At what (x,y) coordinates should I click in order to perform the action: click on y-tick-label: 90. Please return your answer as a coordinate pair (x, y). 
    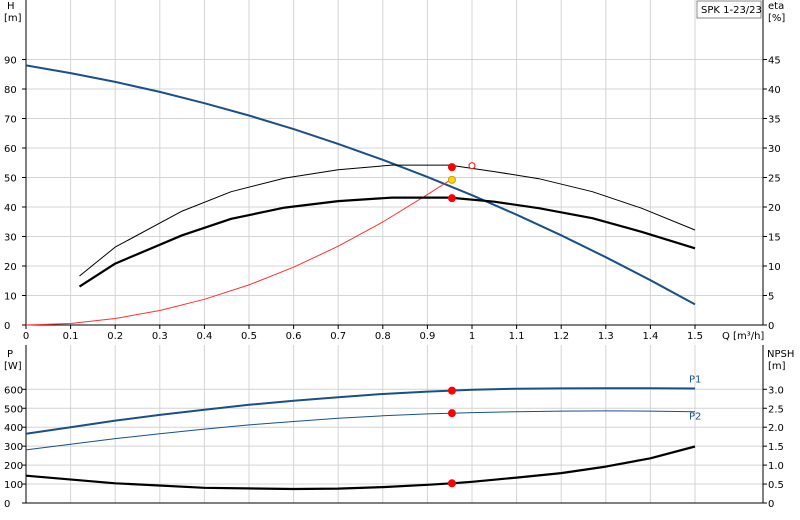
    Looking at the image, I should click on (10, 61).